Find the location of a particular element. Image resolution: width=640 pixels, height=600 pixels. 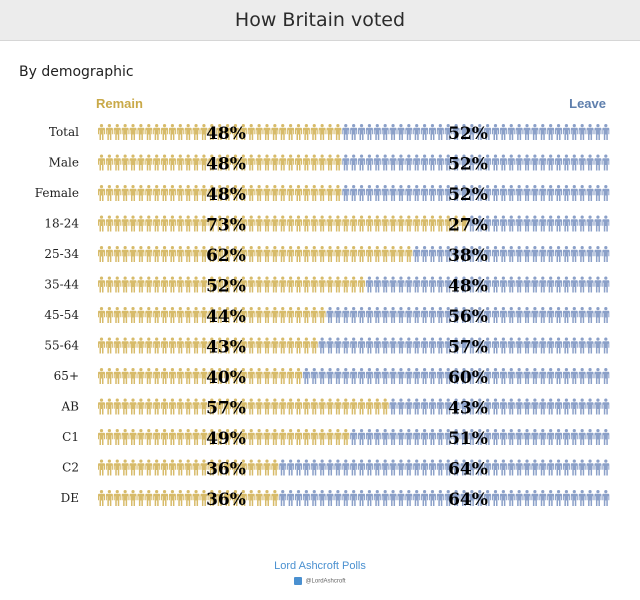

remain-data-label: 52% is located at coordinates (226, 287).